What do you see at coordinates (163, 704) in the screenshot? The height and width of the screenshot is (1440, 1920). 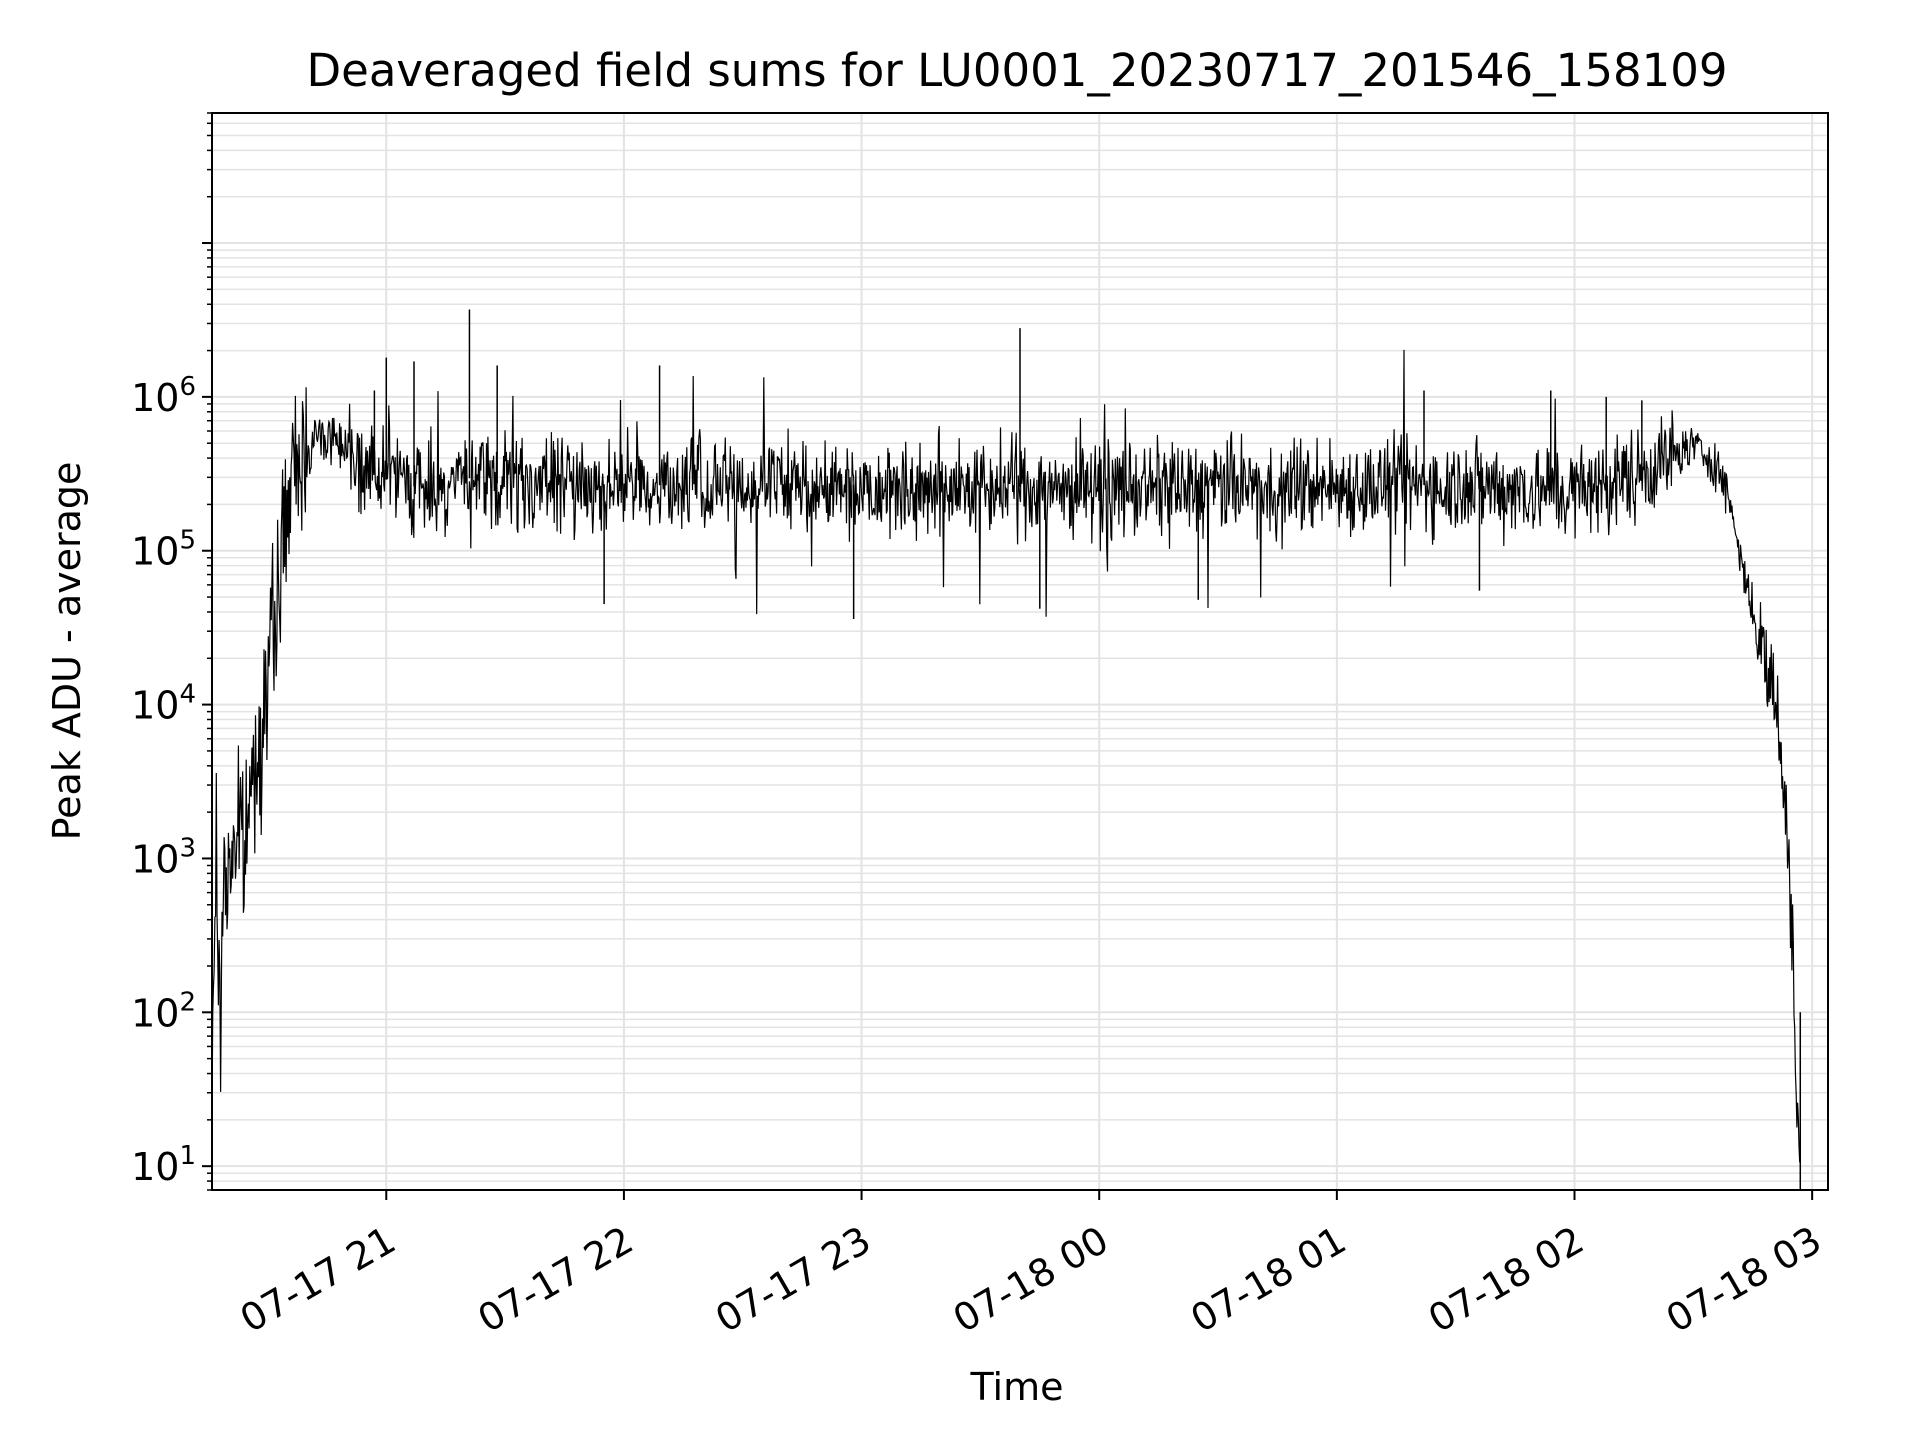 I see `y-tick-label: 104` at bounding box center [163, 704].